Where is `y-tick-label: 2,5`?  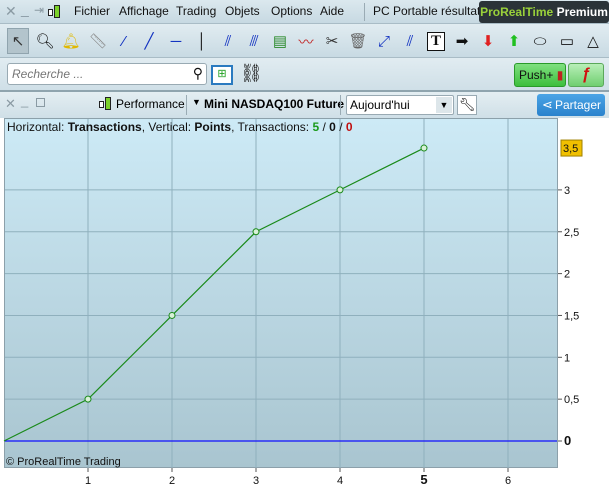 y-tick-label: 2,5 is located at coordinates (571, 233).